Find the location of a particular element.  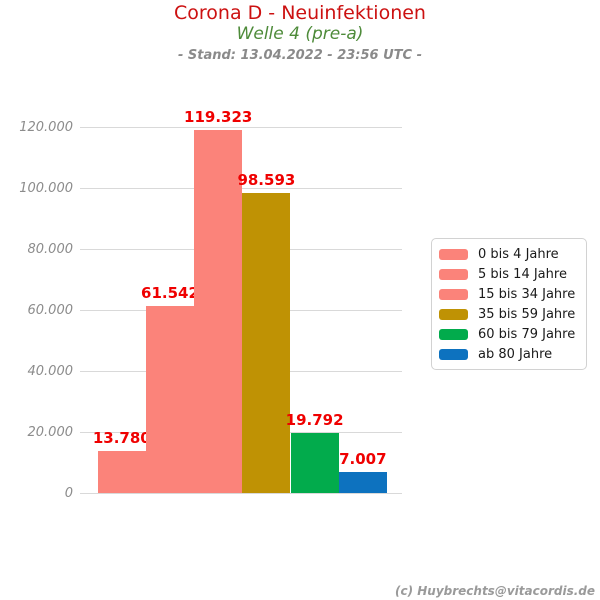

bar-35-bis-59-jahre is located at coordinates (266, 343).